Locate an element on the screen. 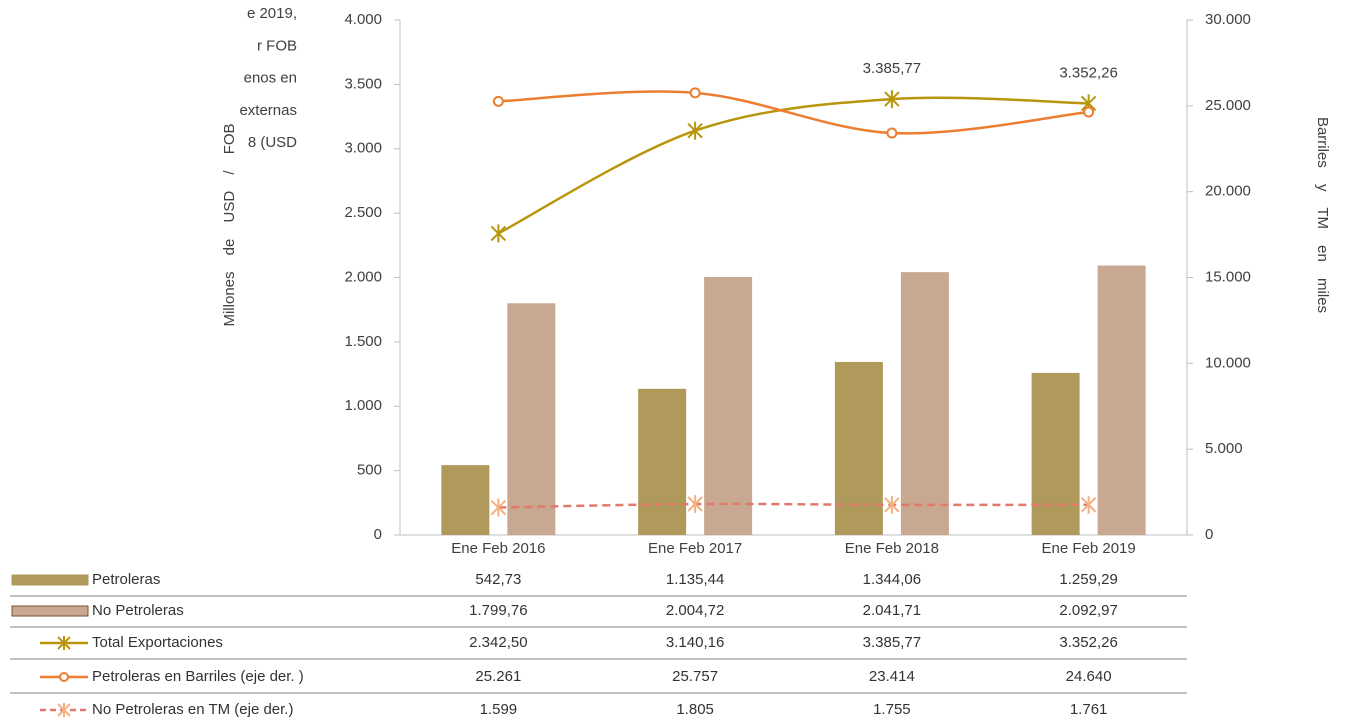 This screenshot has width=1351, height=727. y-tick-label: 1.000 is located at coordinates (363, 405).